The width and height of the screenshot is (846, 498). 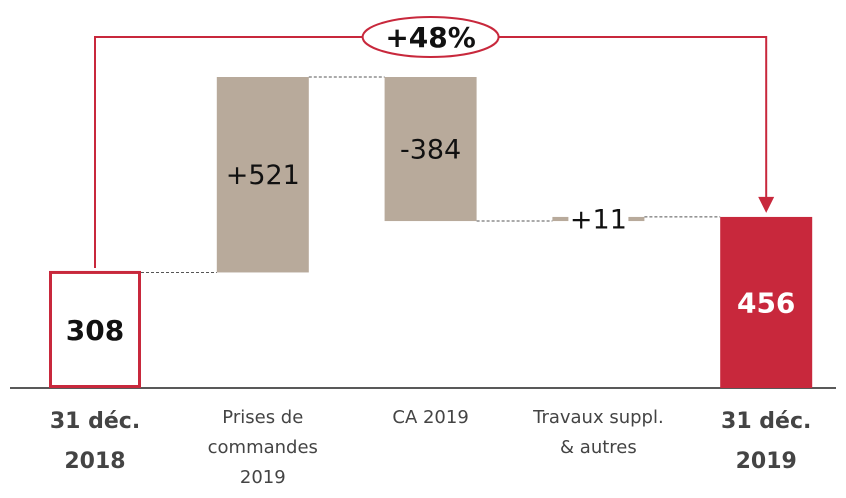 I want to click on x-tick-label: & autres, so click(x=598, y=447).